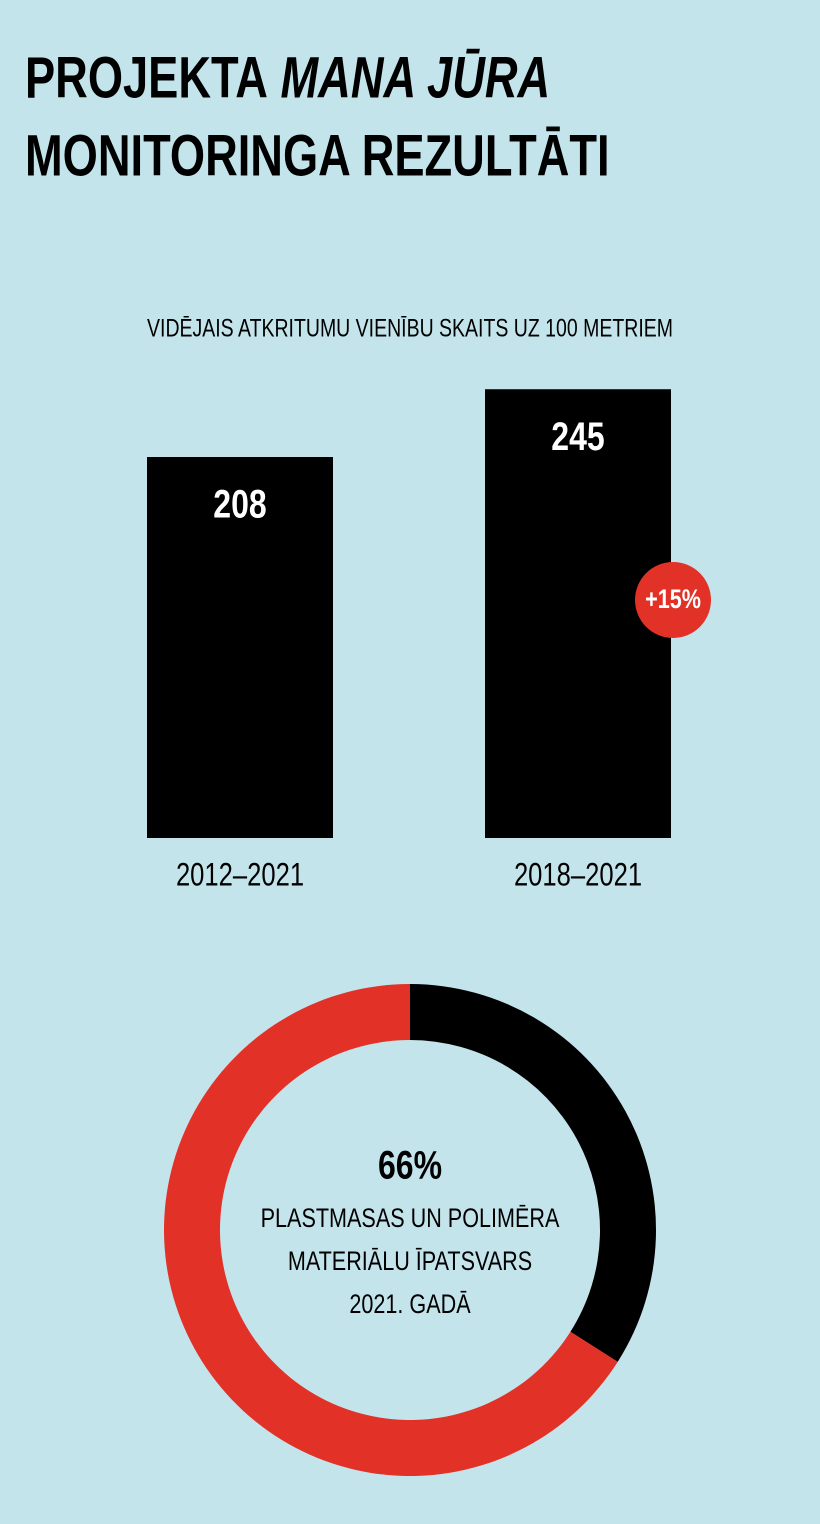 This screenshot has width=820, height=1524. What do you see at coordinates (317, 156) in the screenshot?
I see `title-line-2: MONITORINGA REZULTĀTI` at bounding box center [317, 156].